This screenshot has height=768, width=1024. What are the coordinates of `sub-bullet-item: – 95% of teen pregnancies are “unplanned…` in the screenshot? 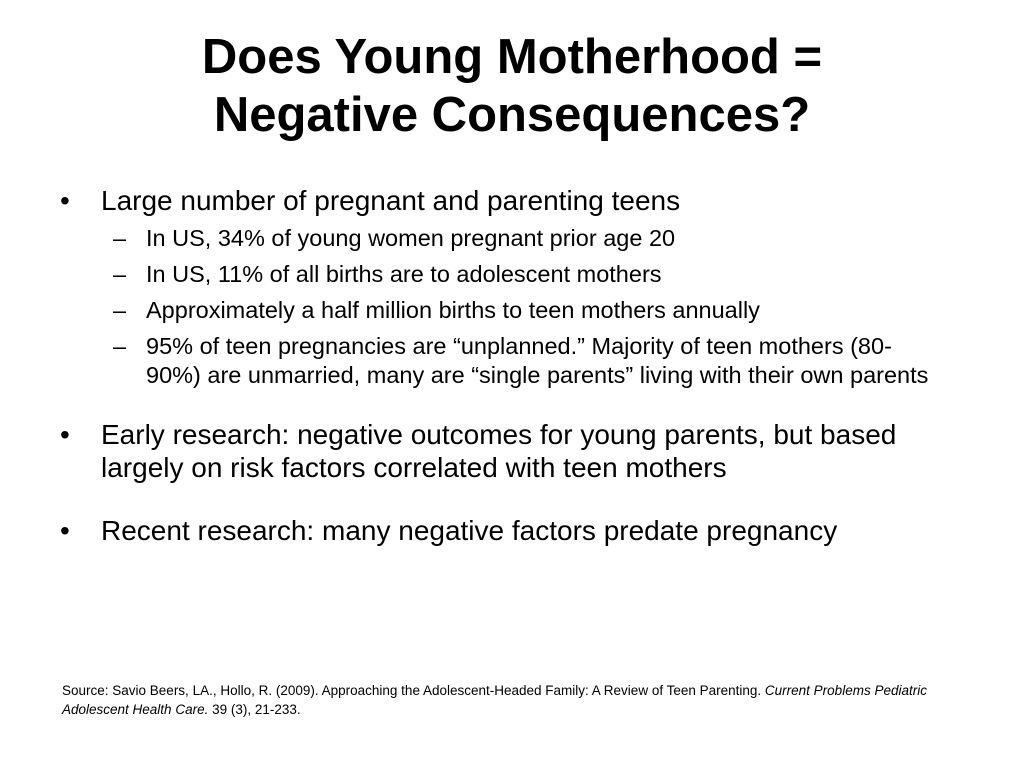 It's located at (512, 361).